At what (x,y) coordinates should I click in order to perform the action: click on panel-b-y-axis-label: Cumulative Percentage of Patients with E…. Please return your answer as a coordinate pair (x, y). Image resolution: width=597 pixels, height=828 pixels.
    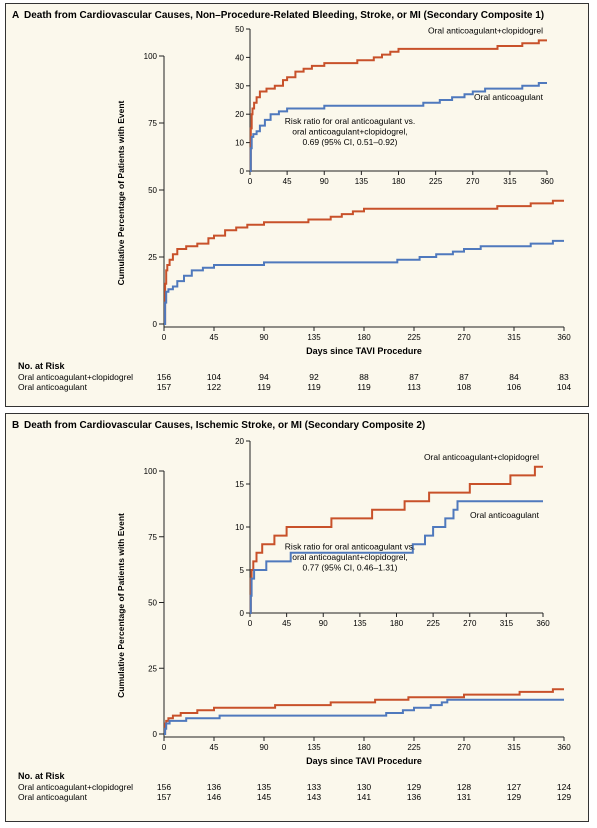
    Looking at the image, I should click on (121, 605).